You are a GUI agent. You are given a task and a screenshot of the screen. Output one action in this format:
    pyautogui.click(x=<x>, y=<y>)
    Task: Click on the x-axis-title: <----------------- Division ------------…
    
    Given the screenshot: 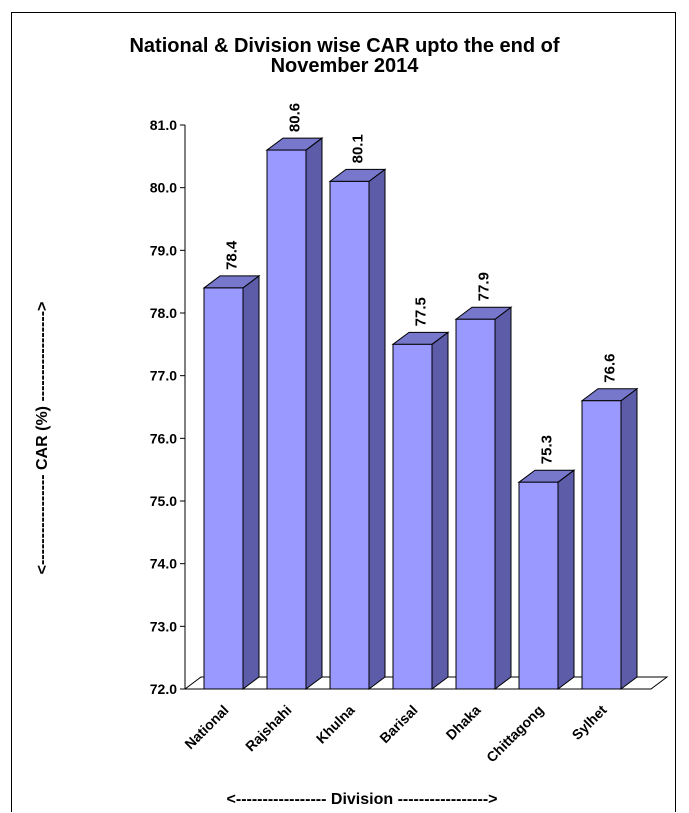 What is the action you would take?
    pyautogui.click(x=362, y=799)
    